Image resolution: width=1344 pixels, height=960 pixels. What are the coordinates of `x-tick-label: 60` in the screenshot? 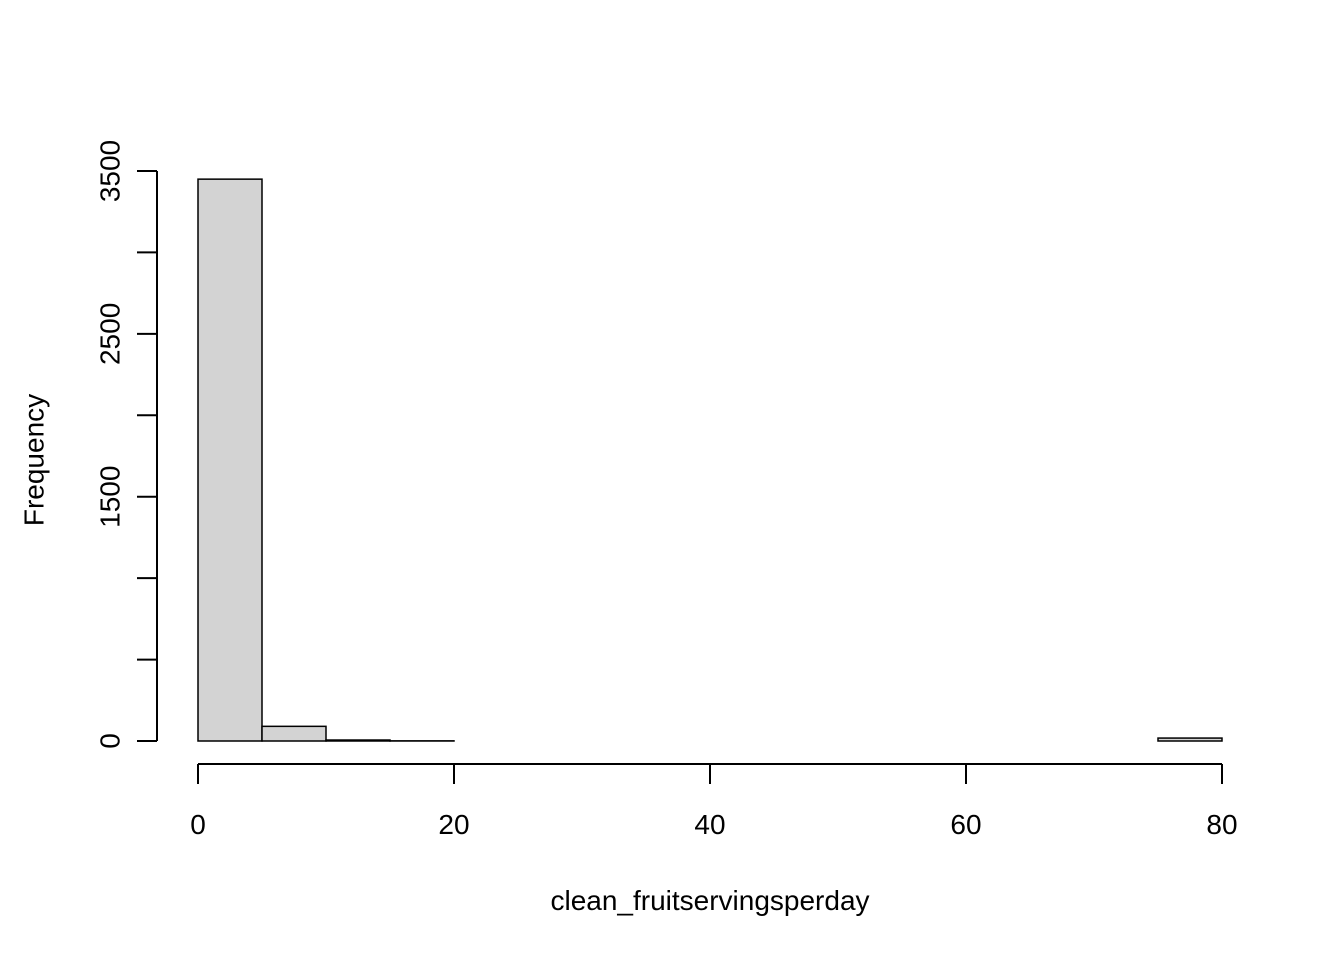 It's located at (965, 824).